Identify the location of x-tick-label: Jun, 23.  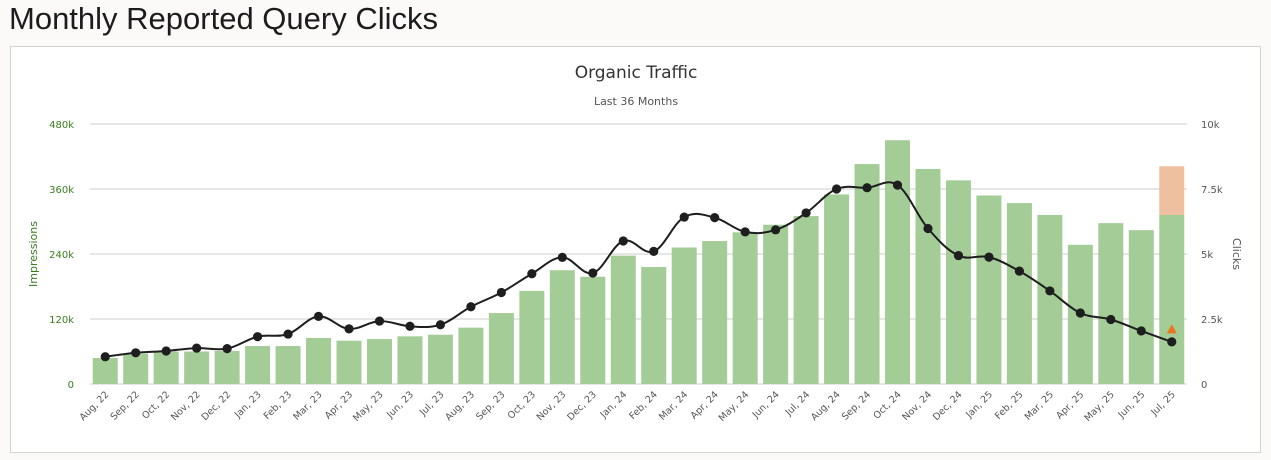
(400, 405).